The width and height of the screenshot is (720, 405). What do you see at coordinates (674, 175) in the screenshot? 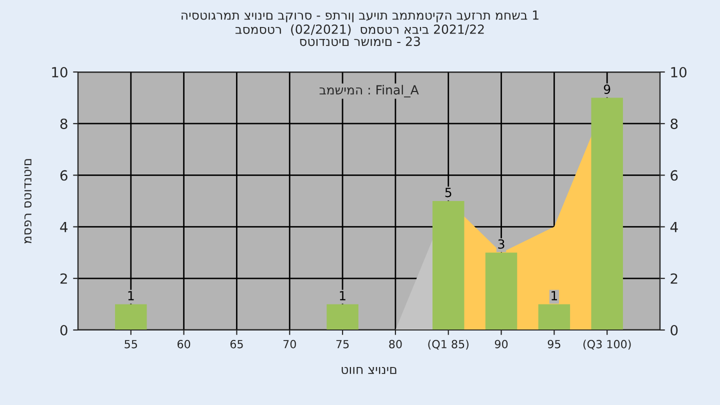
I see `y2-tick-label: 6` at bounding box center [674, 175].